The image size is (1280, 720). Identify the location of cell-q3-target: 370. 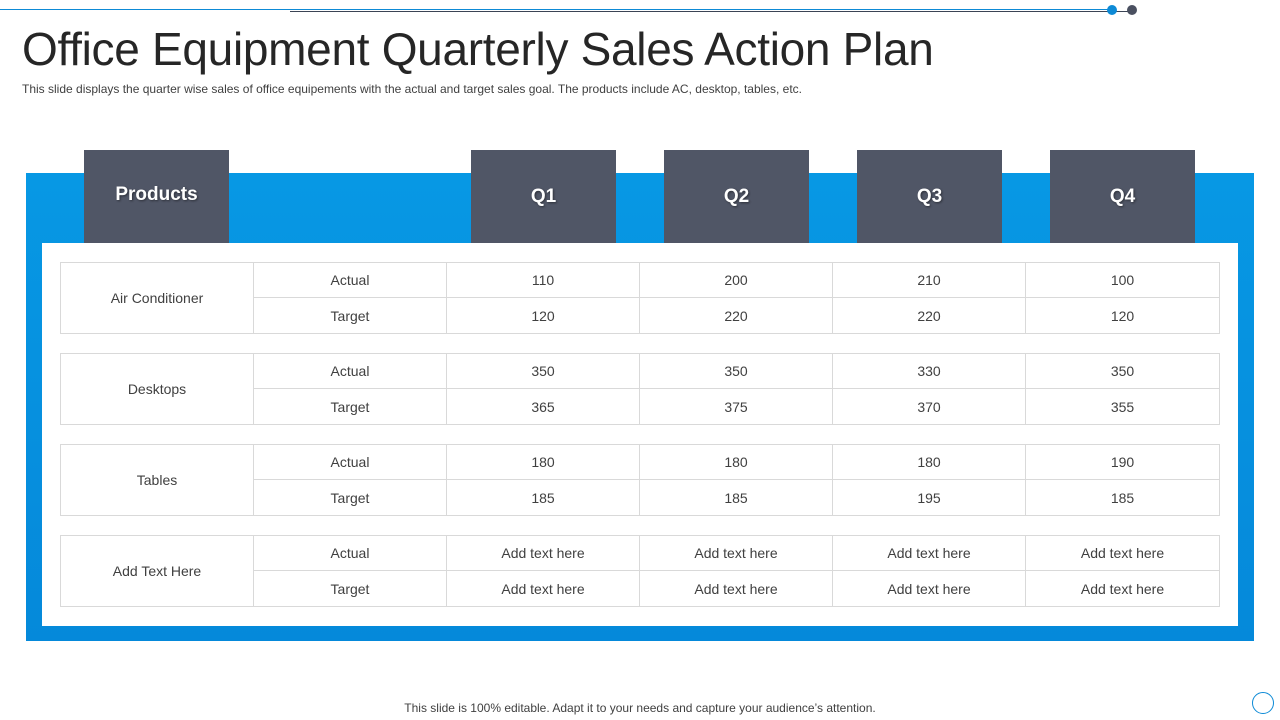
(929, 406).